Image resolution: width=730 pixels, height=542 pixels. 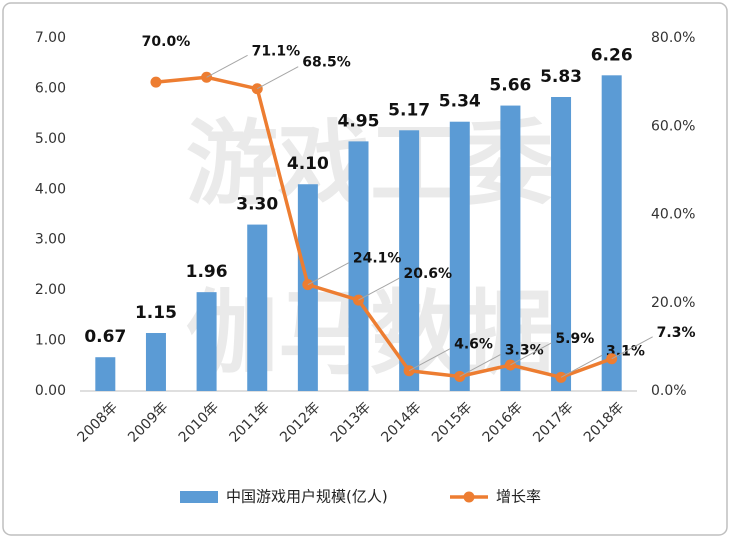 What do you see at coordinates (207, 272) in the screenshot?
I see `bar-value-label: 1.96` at bounding box center [207, 272].